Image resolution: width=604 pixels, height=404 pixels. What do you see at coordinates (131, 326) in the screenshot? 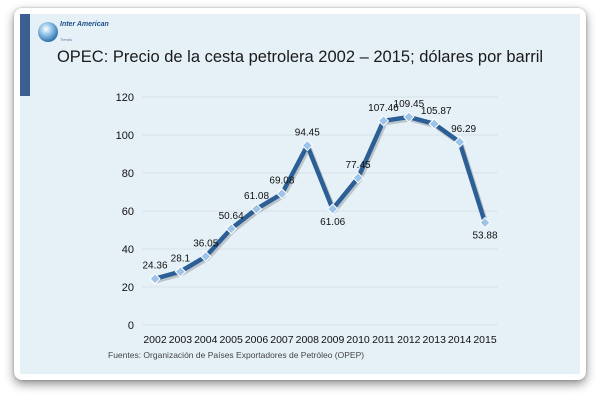
I see `y-tick-label: 0` at bounding box center [131, 326].